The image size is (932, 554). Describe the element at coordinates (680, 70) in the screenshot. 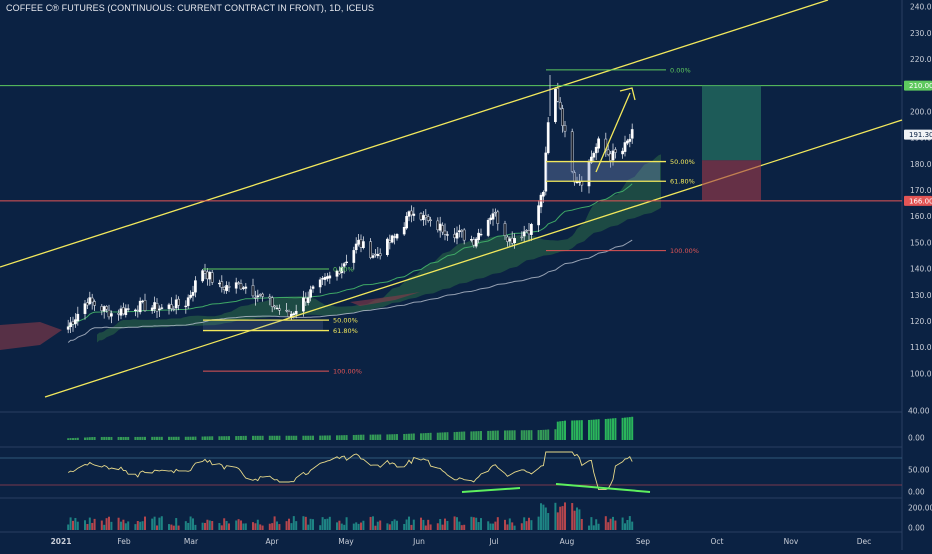

I see `fib-level-label: 0.00%` at that location.